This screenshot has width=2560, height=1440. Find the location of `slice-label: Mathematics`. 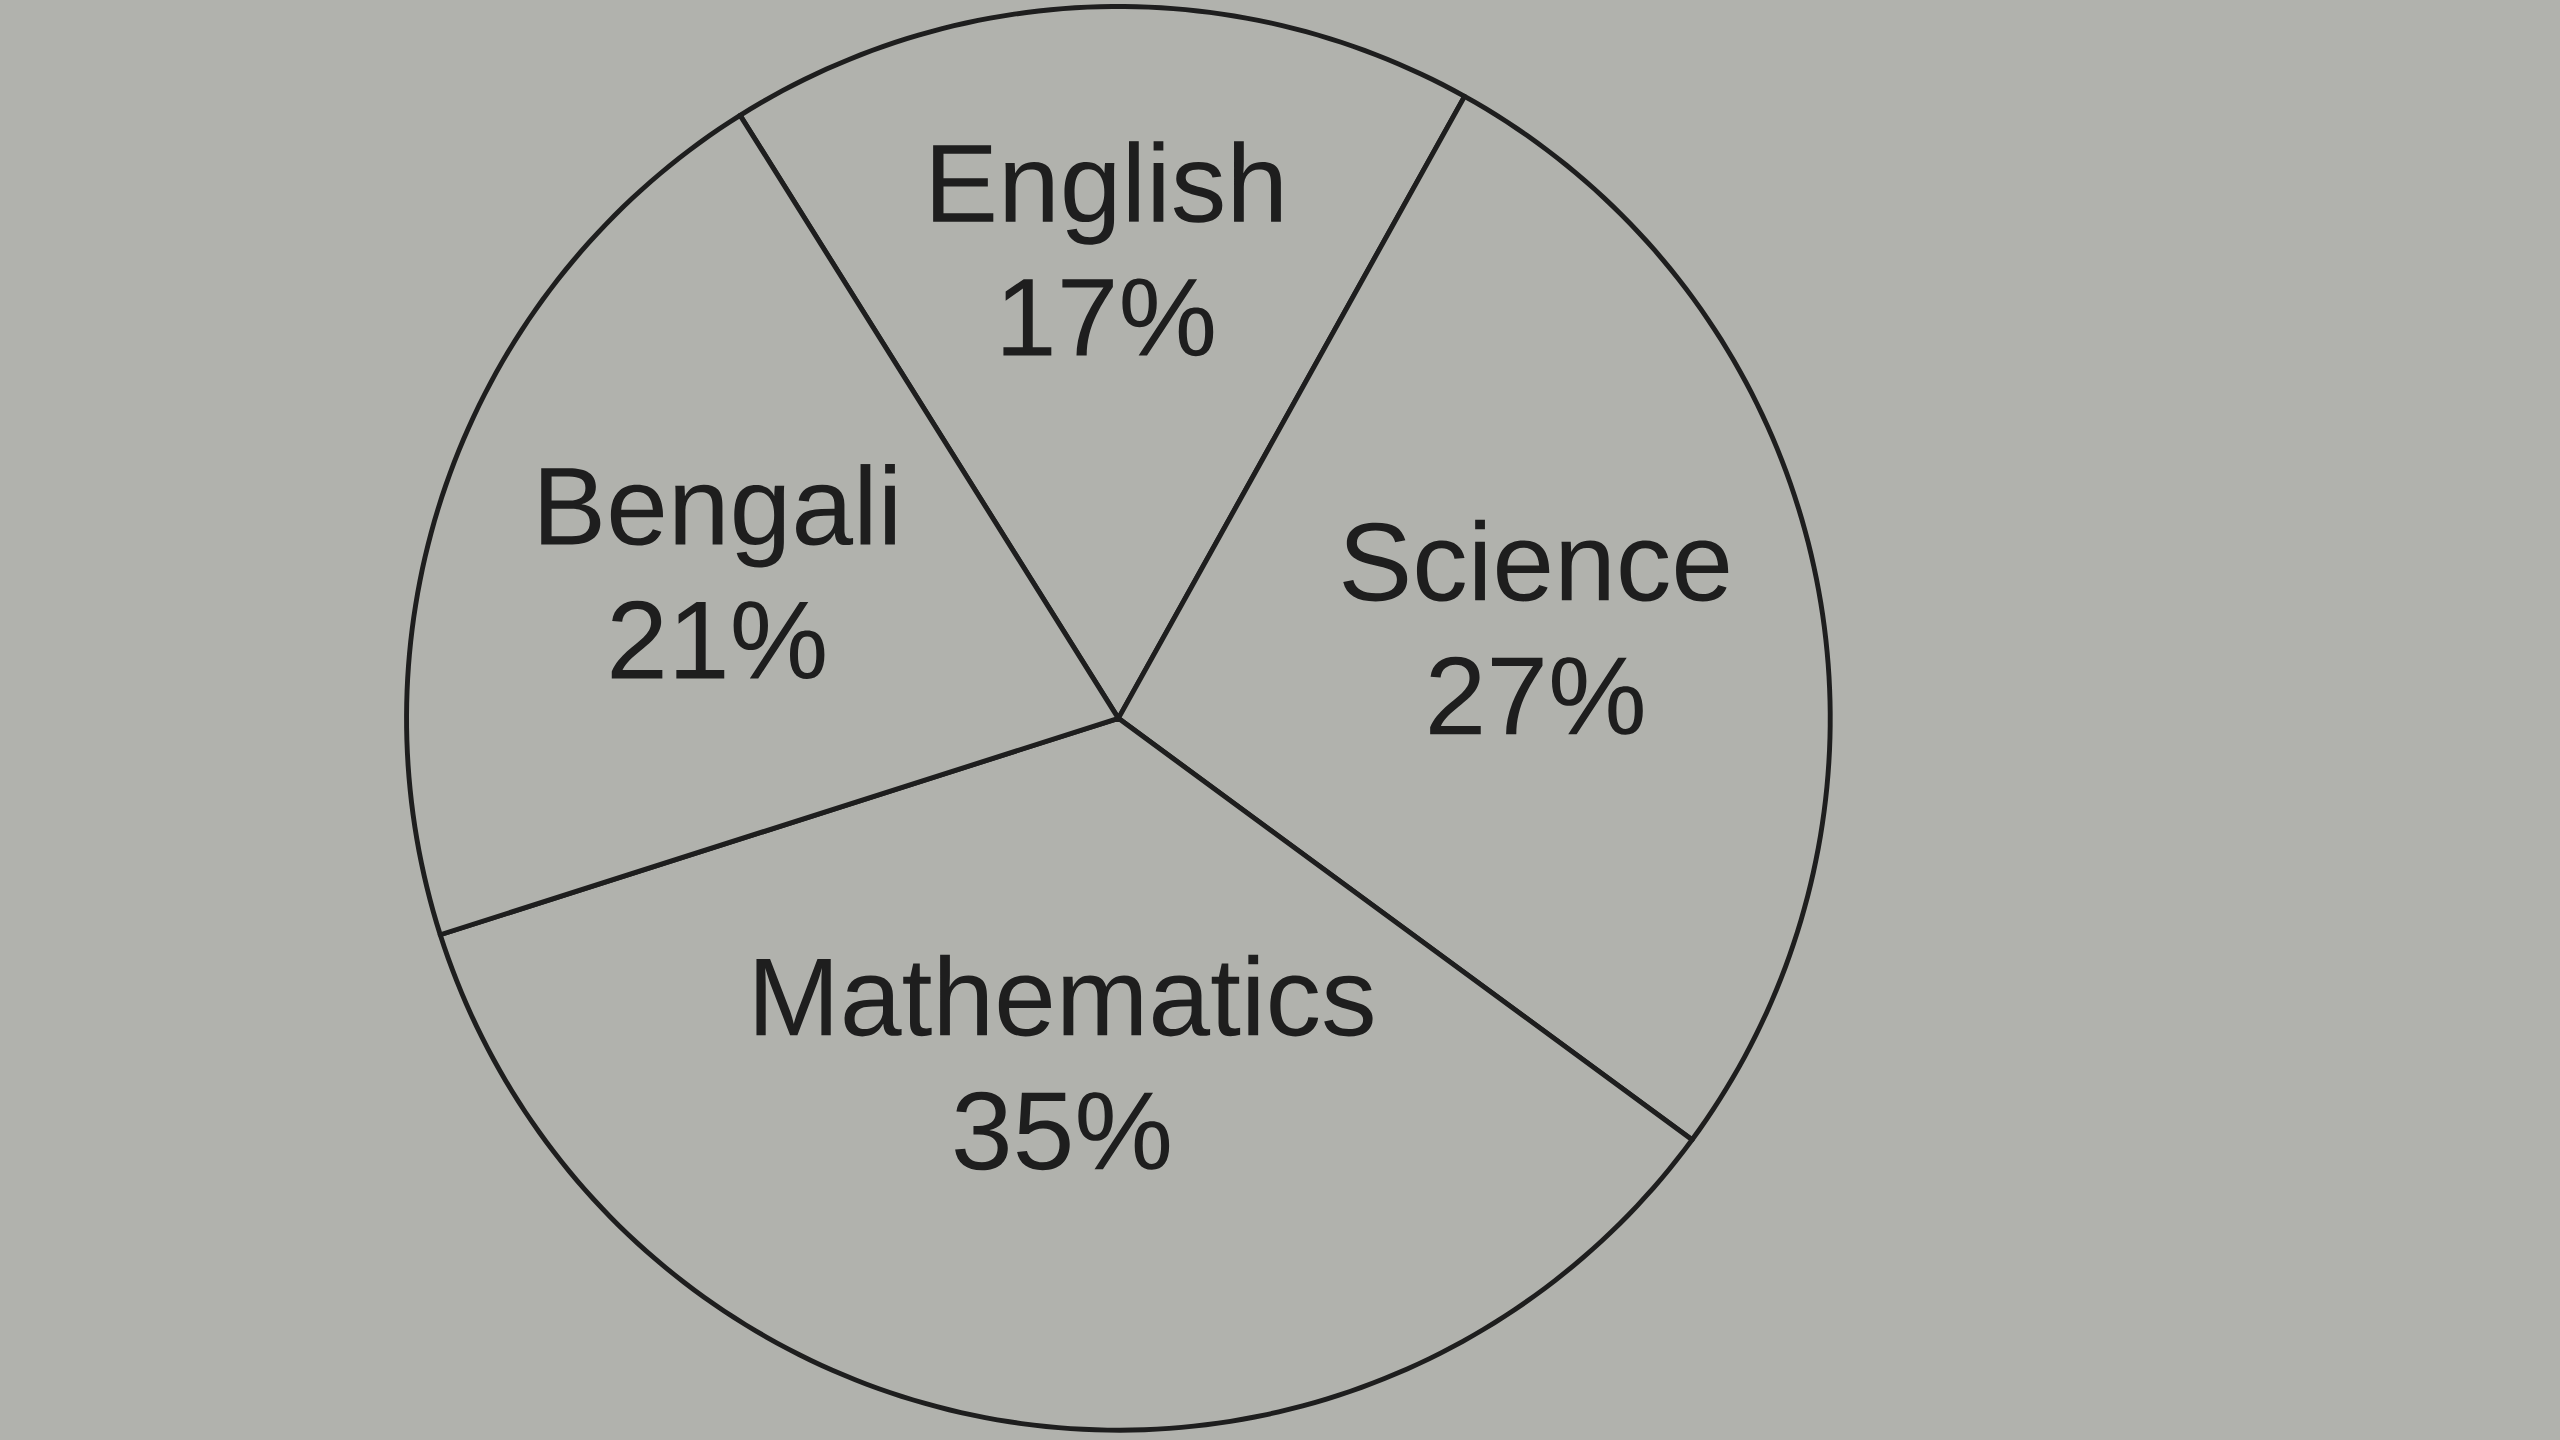

slice-label: Mathematics is located at coordinates (1064, 995).